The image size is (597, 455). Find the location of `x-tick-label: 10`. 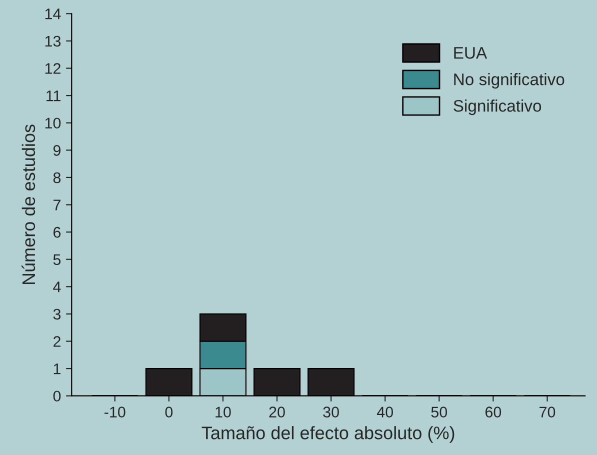

x-tick-label: 10 is located at coordinates (223, 412).